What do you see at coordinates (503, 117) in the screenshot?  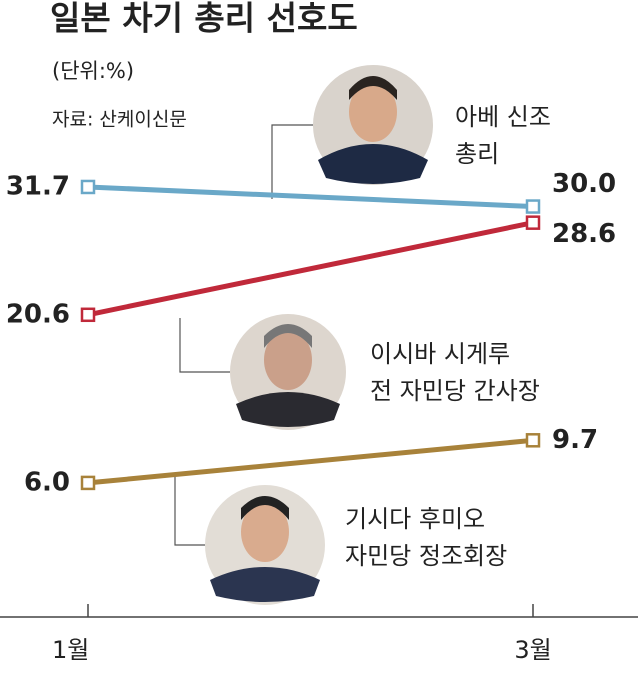 I see `legend-name: 아베 신조` at bounding box center [503, 117].